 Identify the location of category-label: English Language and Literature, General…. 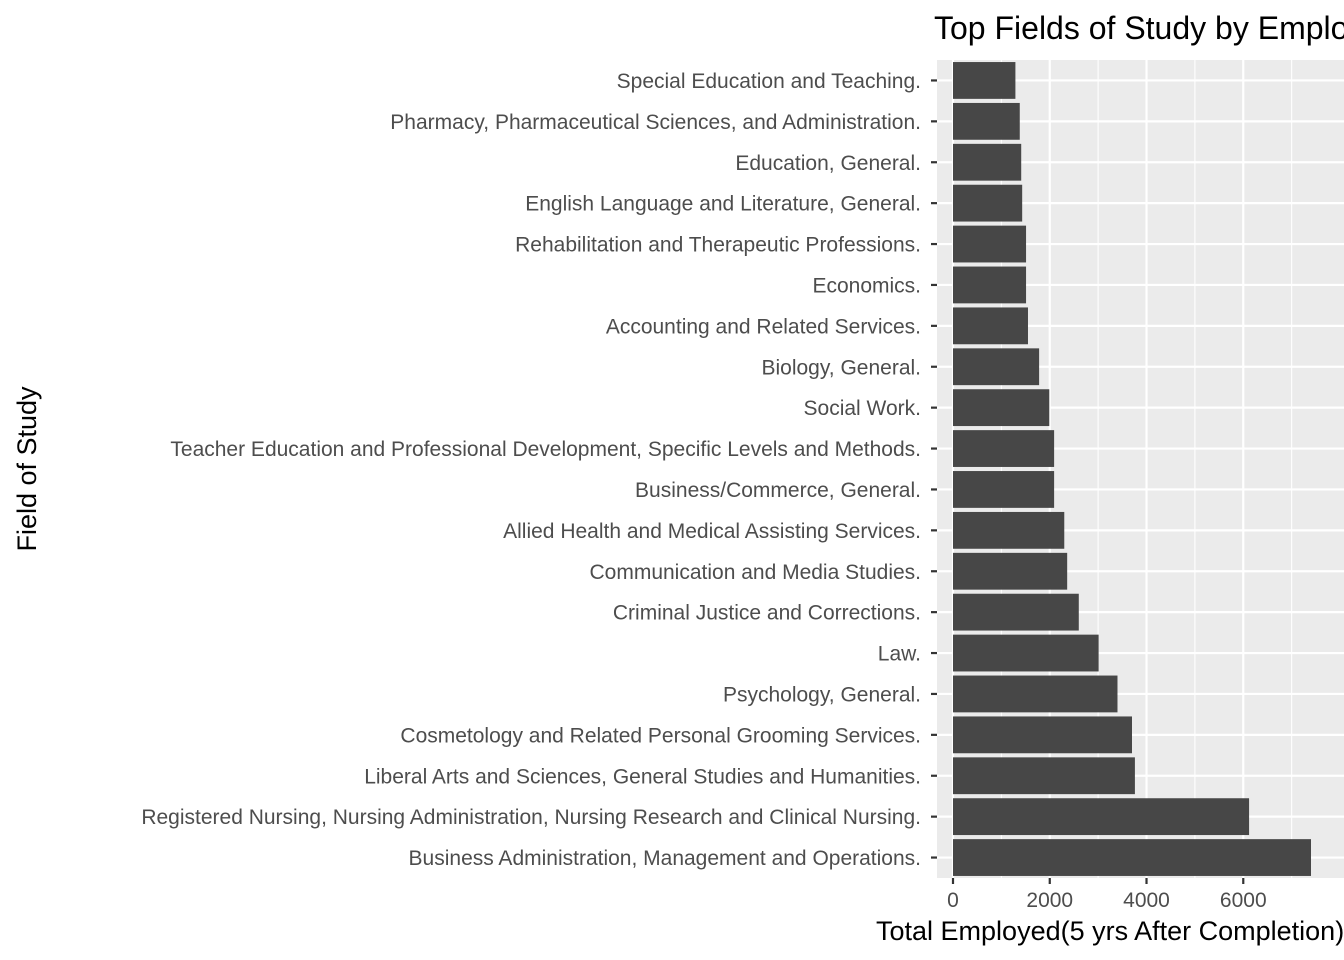
(723, 204).